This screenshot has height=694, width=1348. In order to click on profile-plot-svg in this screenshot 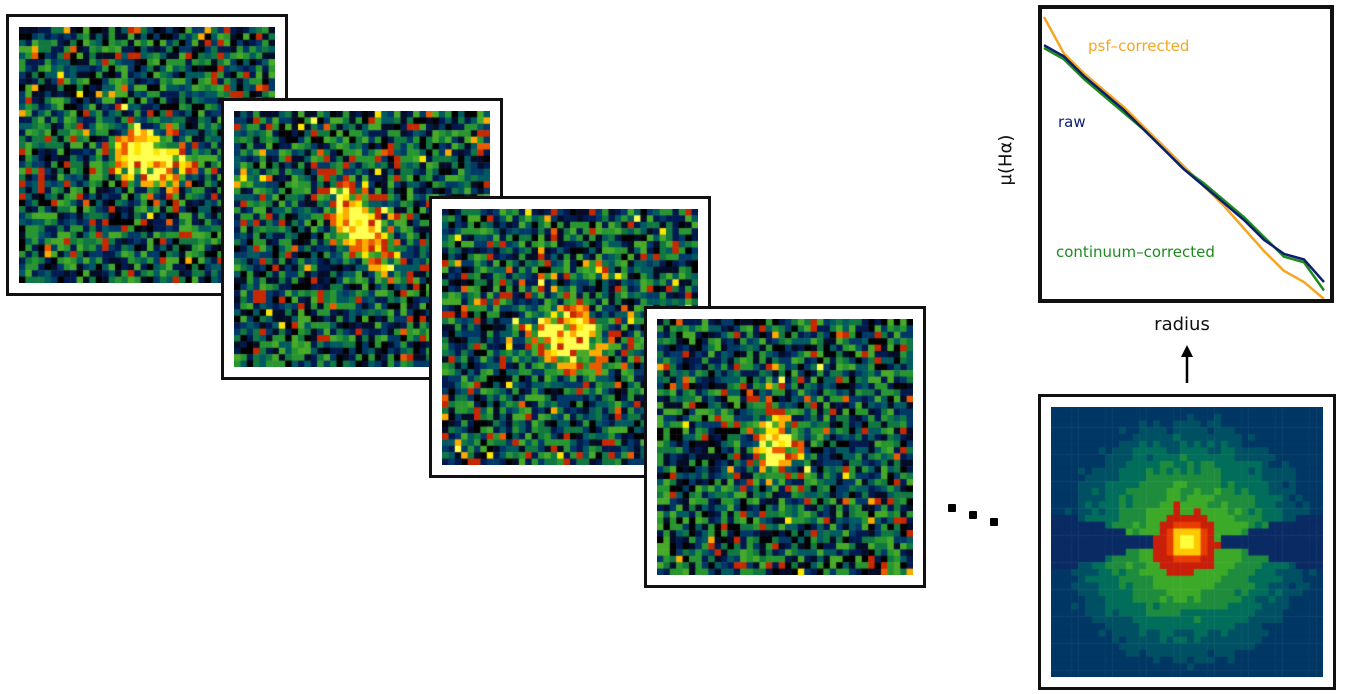, I will do `click(1184, 157)`.